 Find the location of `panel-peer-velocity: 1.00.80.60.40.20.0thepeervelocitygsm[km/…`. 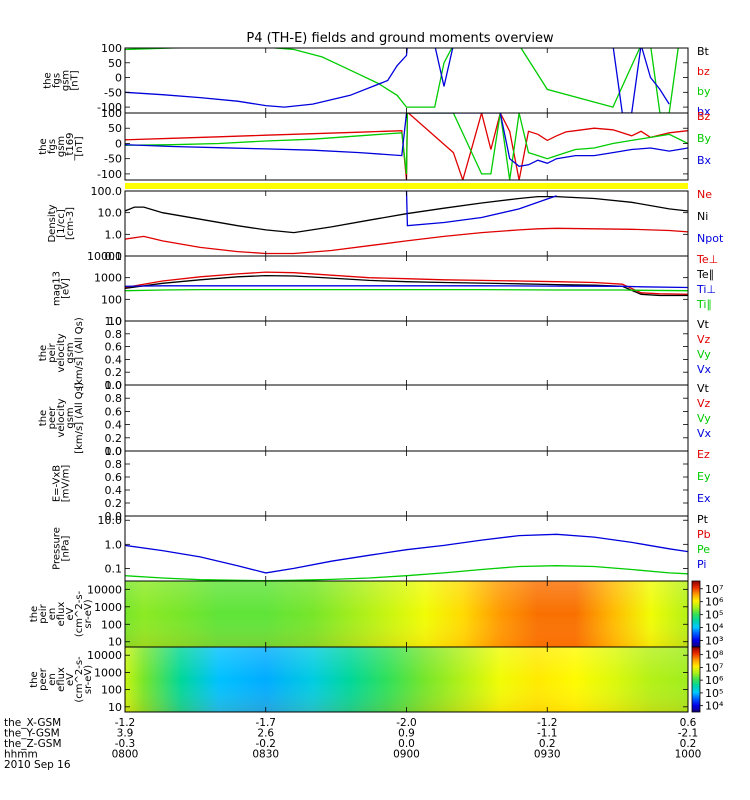

panel-peer-velocity: 1.00.80.60.40.20.0thepeervelocitygsm[km/… is located at coordinates (375, 418).